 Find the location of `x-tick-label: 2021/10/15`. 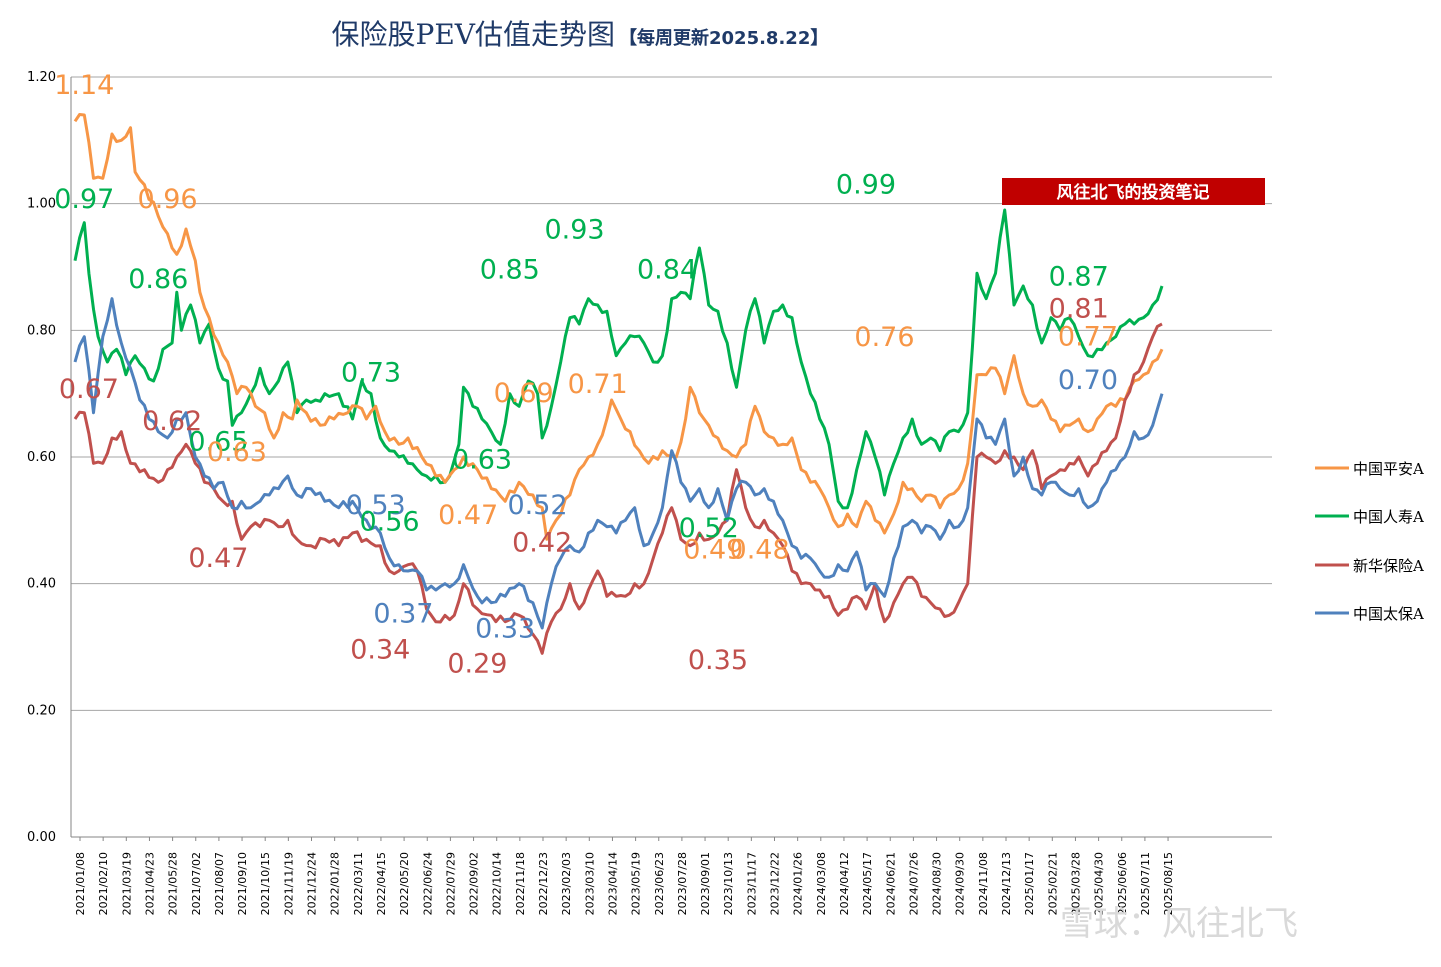

x-tick-label: 2021/10/15 is located at coordinates (265, 883).